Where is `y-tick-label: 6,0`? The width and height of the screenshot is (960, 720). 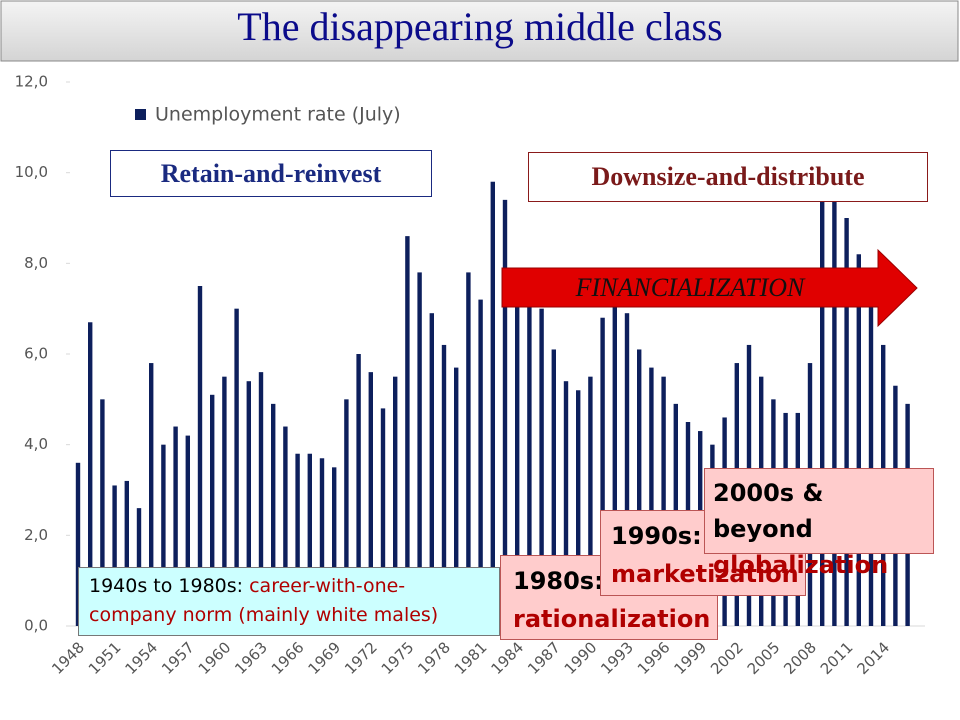
y-tick-label: 6,0 is located at coordinates (36, 354).